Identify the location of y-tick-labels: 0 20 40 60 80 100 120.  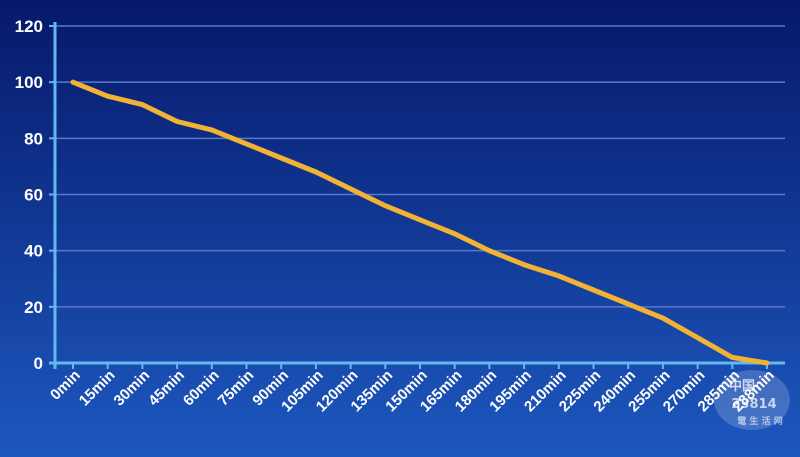
(29, 195).